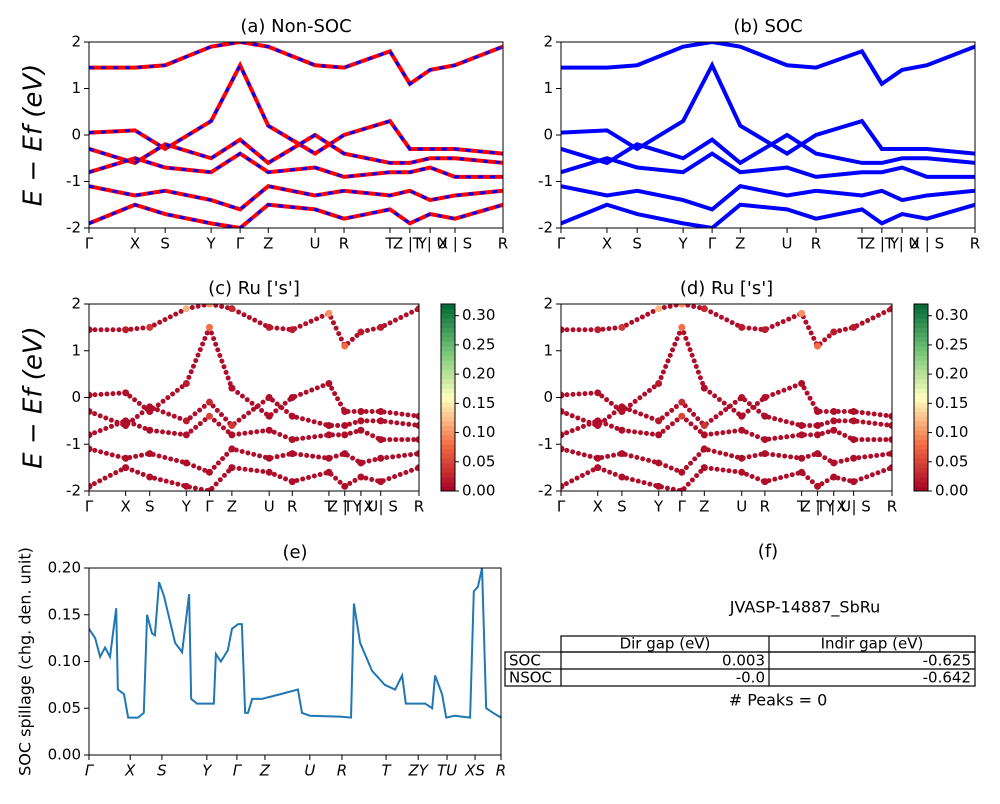 The image size is (1000, 804). I want to click on band-line-dash, so click(296, 108).